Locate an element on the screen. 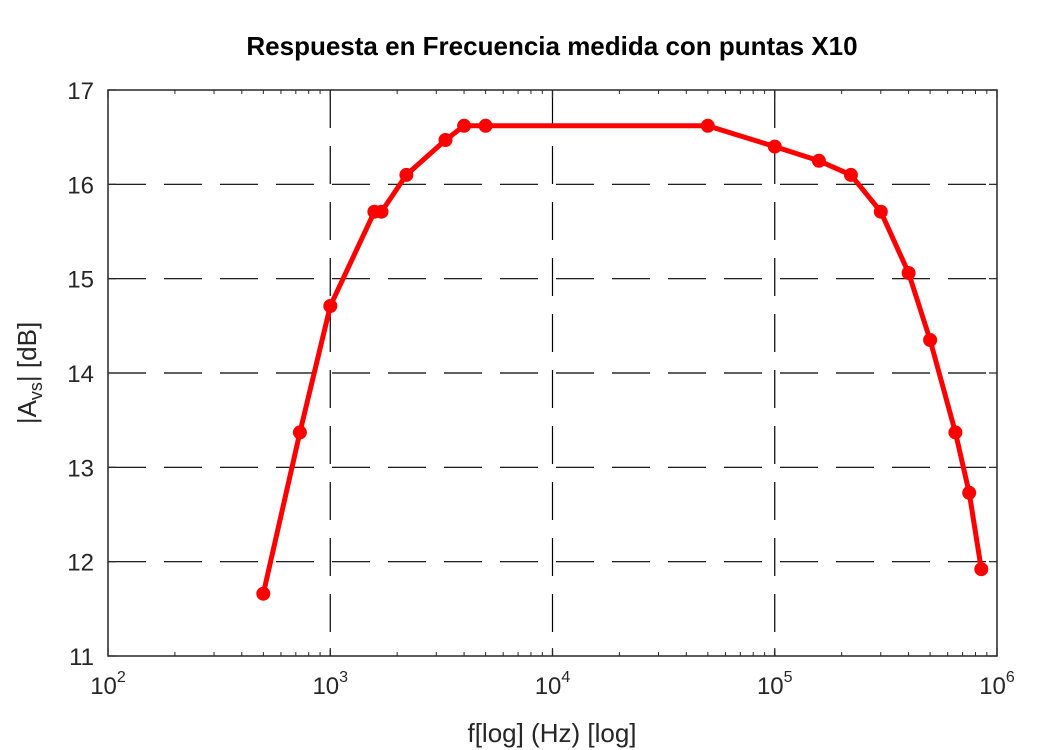 This screenshot has width=1050, height=750. x-tick-label-exponent: 3 is located at coordinates (343, 677).